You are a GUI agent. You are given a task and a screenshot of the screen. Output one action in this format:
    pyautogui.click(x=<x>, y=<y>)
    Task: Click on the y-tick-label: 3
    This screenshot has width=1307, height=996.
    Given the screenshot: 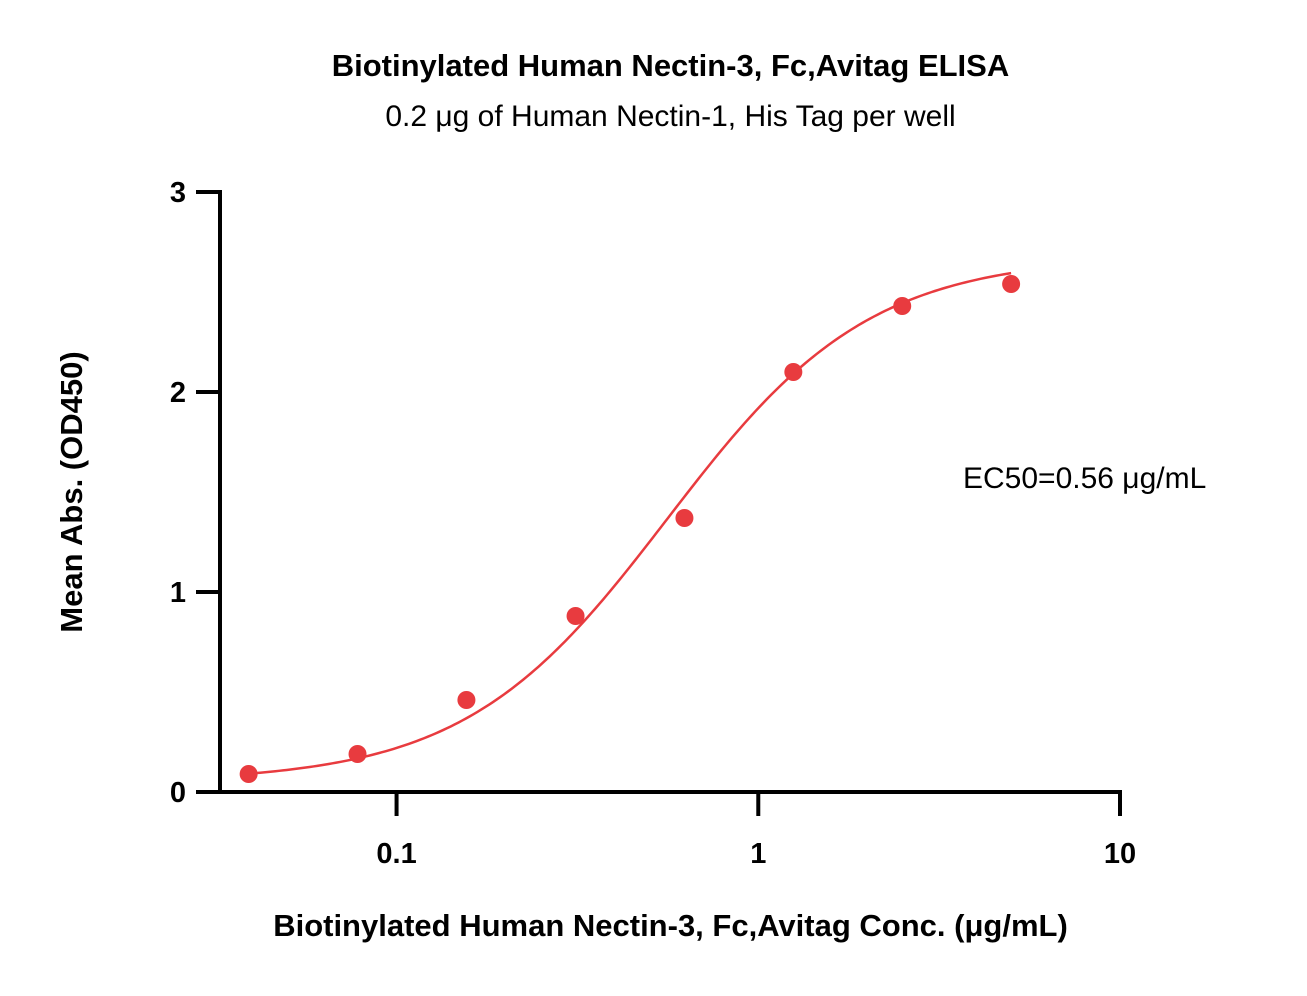 What is the action you would take?
    pyautogui.click(x=178, y=193)
    